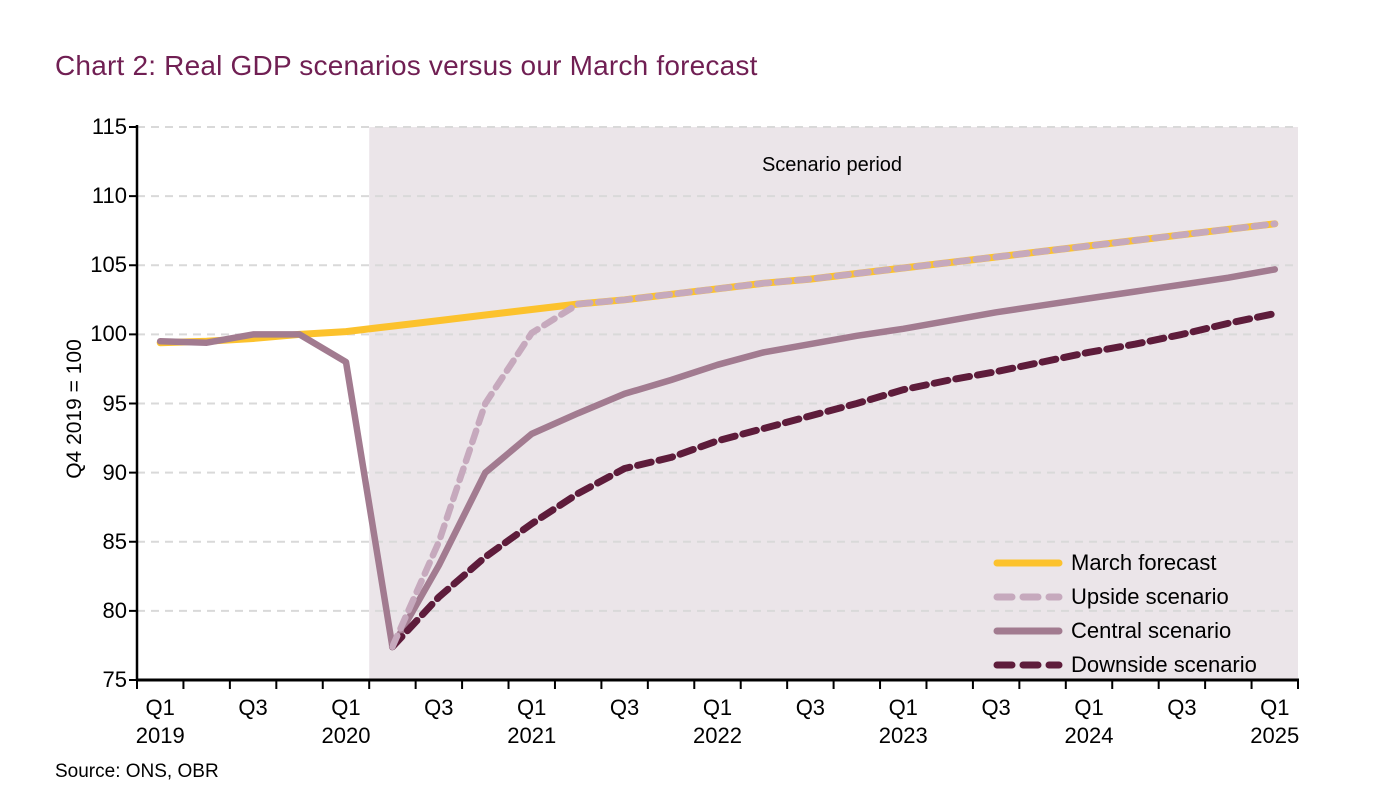  What do you see at coordinates (114, 610) in the screenshot?
I see `y-tick-label: 80` at bounding box center [114, 610].